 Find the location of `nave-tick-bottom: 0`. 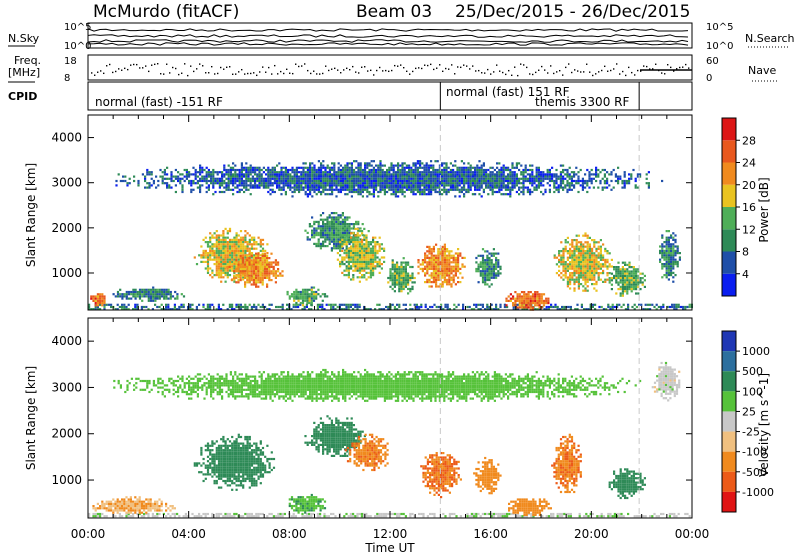

nave-tick-bottom: 0 is located at coordinates (709, 78).